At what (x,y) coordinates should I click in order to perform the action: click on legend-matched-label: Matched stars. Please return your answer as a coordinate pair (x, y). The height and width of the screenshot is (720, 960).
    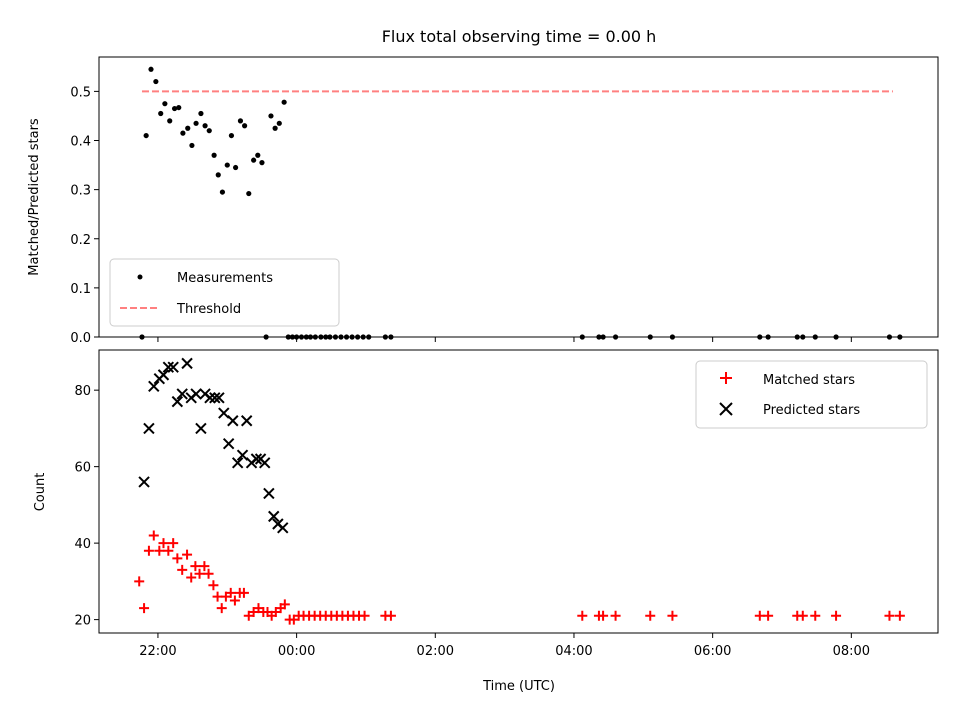
    Looking at the image, I should click on (809, 380).